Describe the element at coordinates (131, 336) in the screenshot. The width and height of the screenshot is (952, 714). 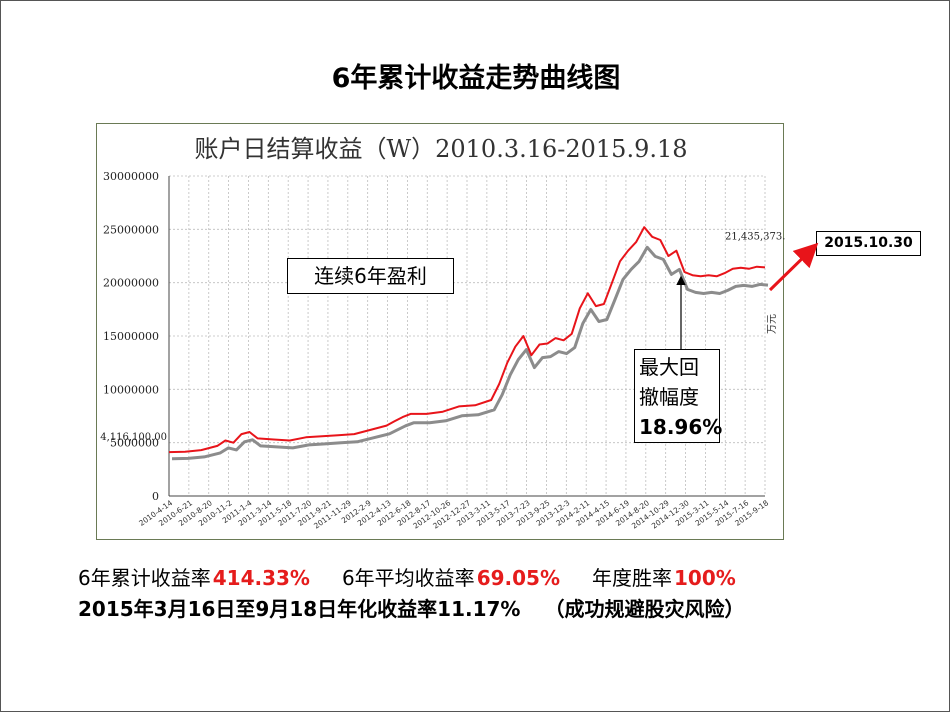
I see `y-tick-label: 15000000` at that location.